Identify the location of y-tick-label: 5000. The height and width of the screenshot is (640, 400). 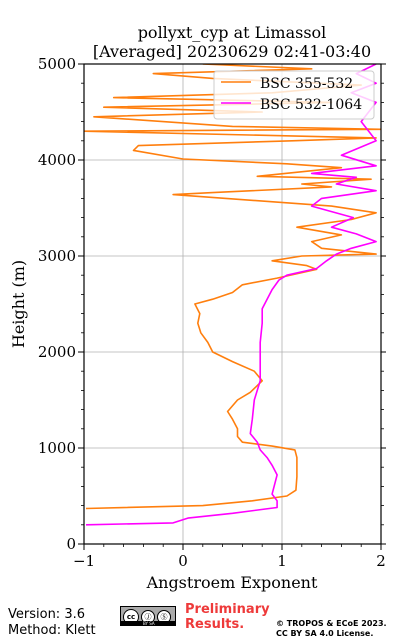
(57, 64).